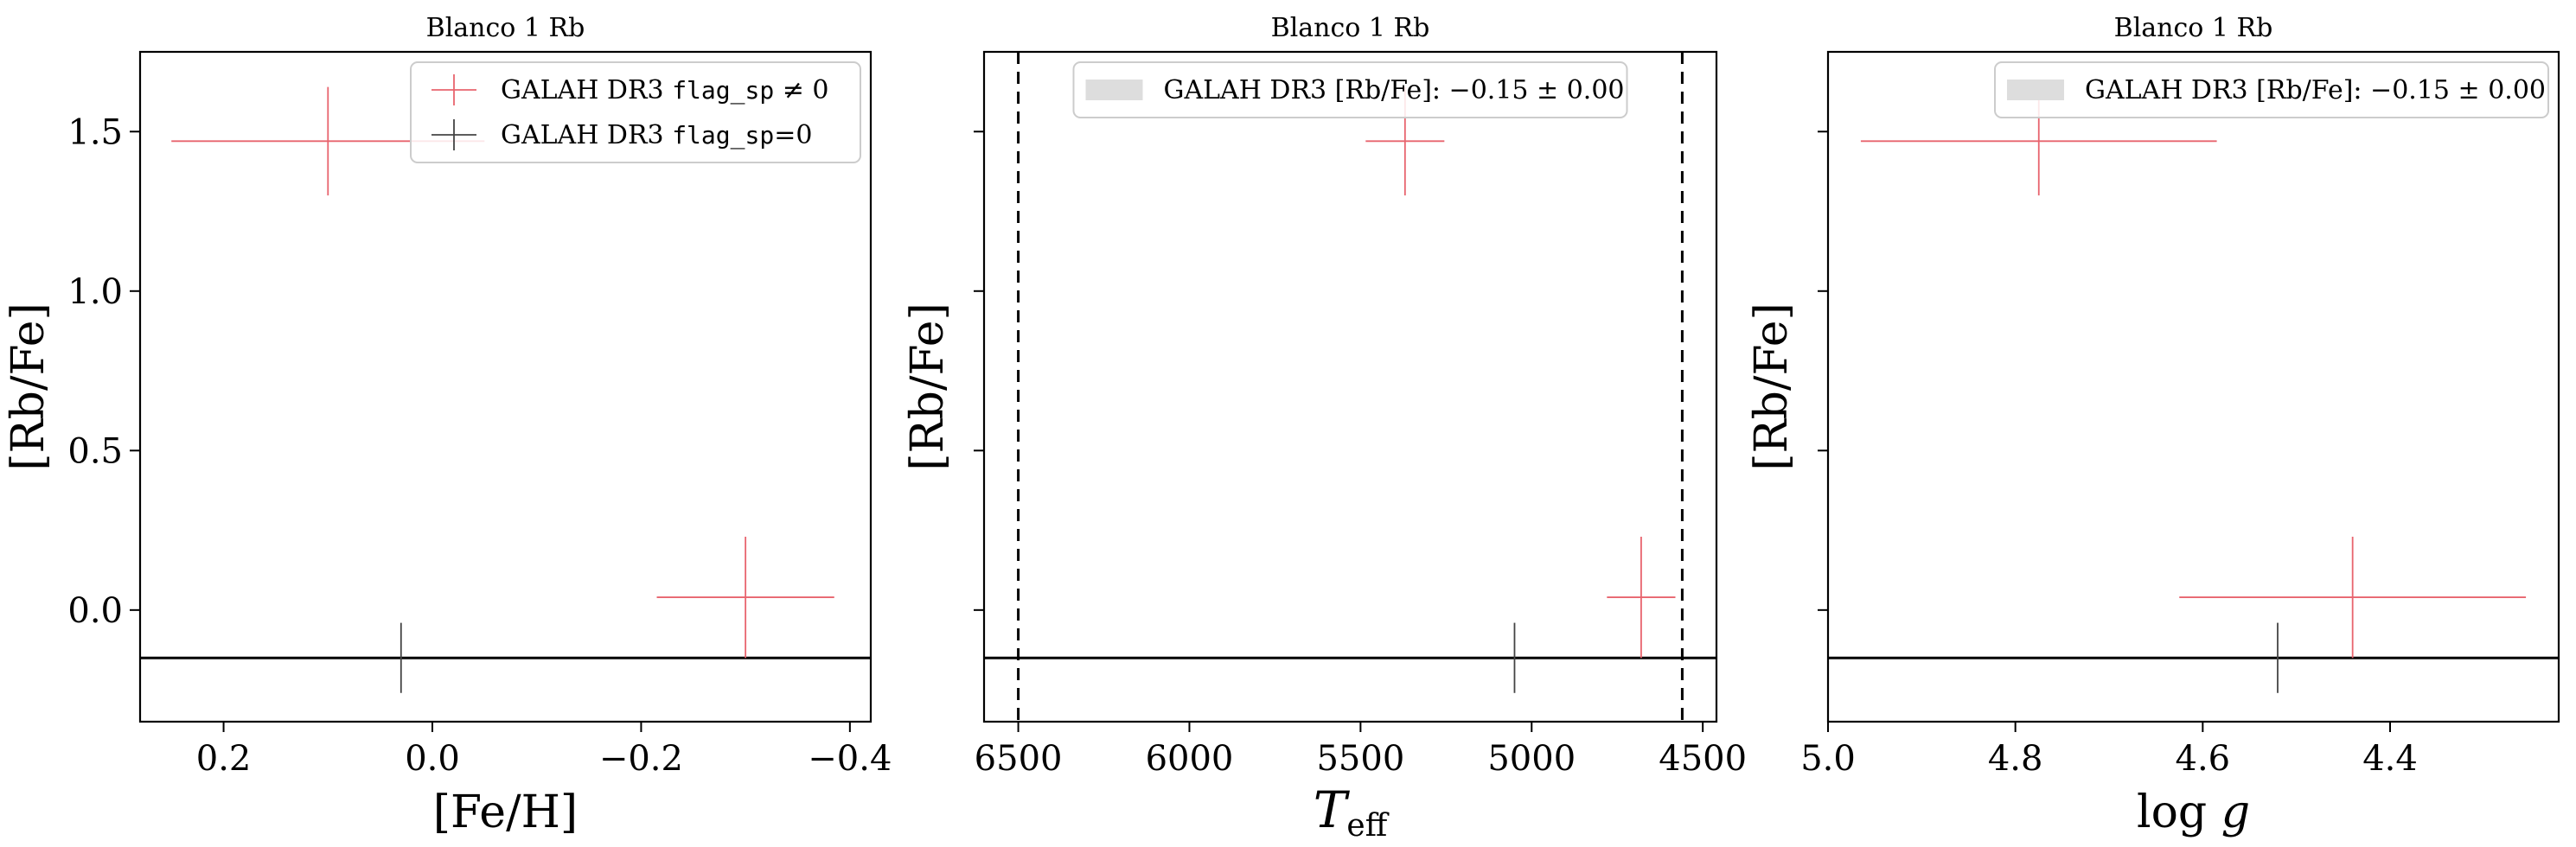 Image resolution: width=2576 pixels, height=847 pixels. Describe the element at coordinates (2193, 812) in the screenshot. I see `x-axis-label: log g` at that location.